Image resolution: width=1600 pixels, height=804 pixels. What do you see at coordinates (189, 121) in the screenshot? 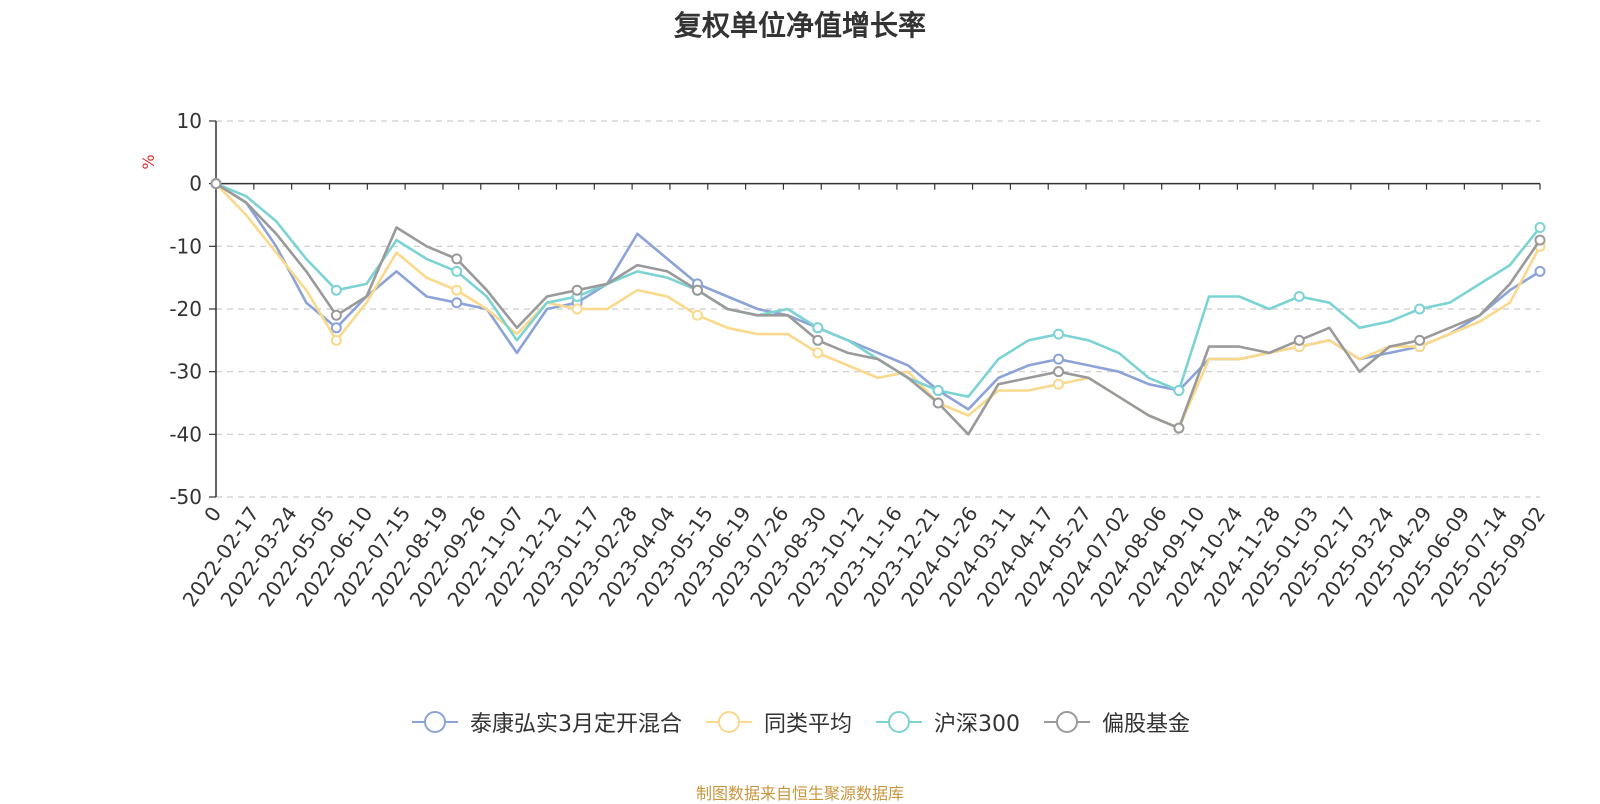
I see `y-tick-label: 10` at bounding box center [189, 121].